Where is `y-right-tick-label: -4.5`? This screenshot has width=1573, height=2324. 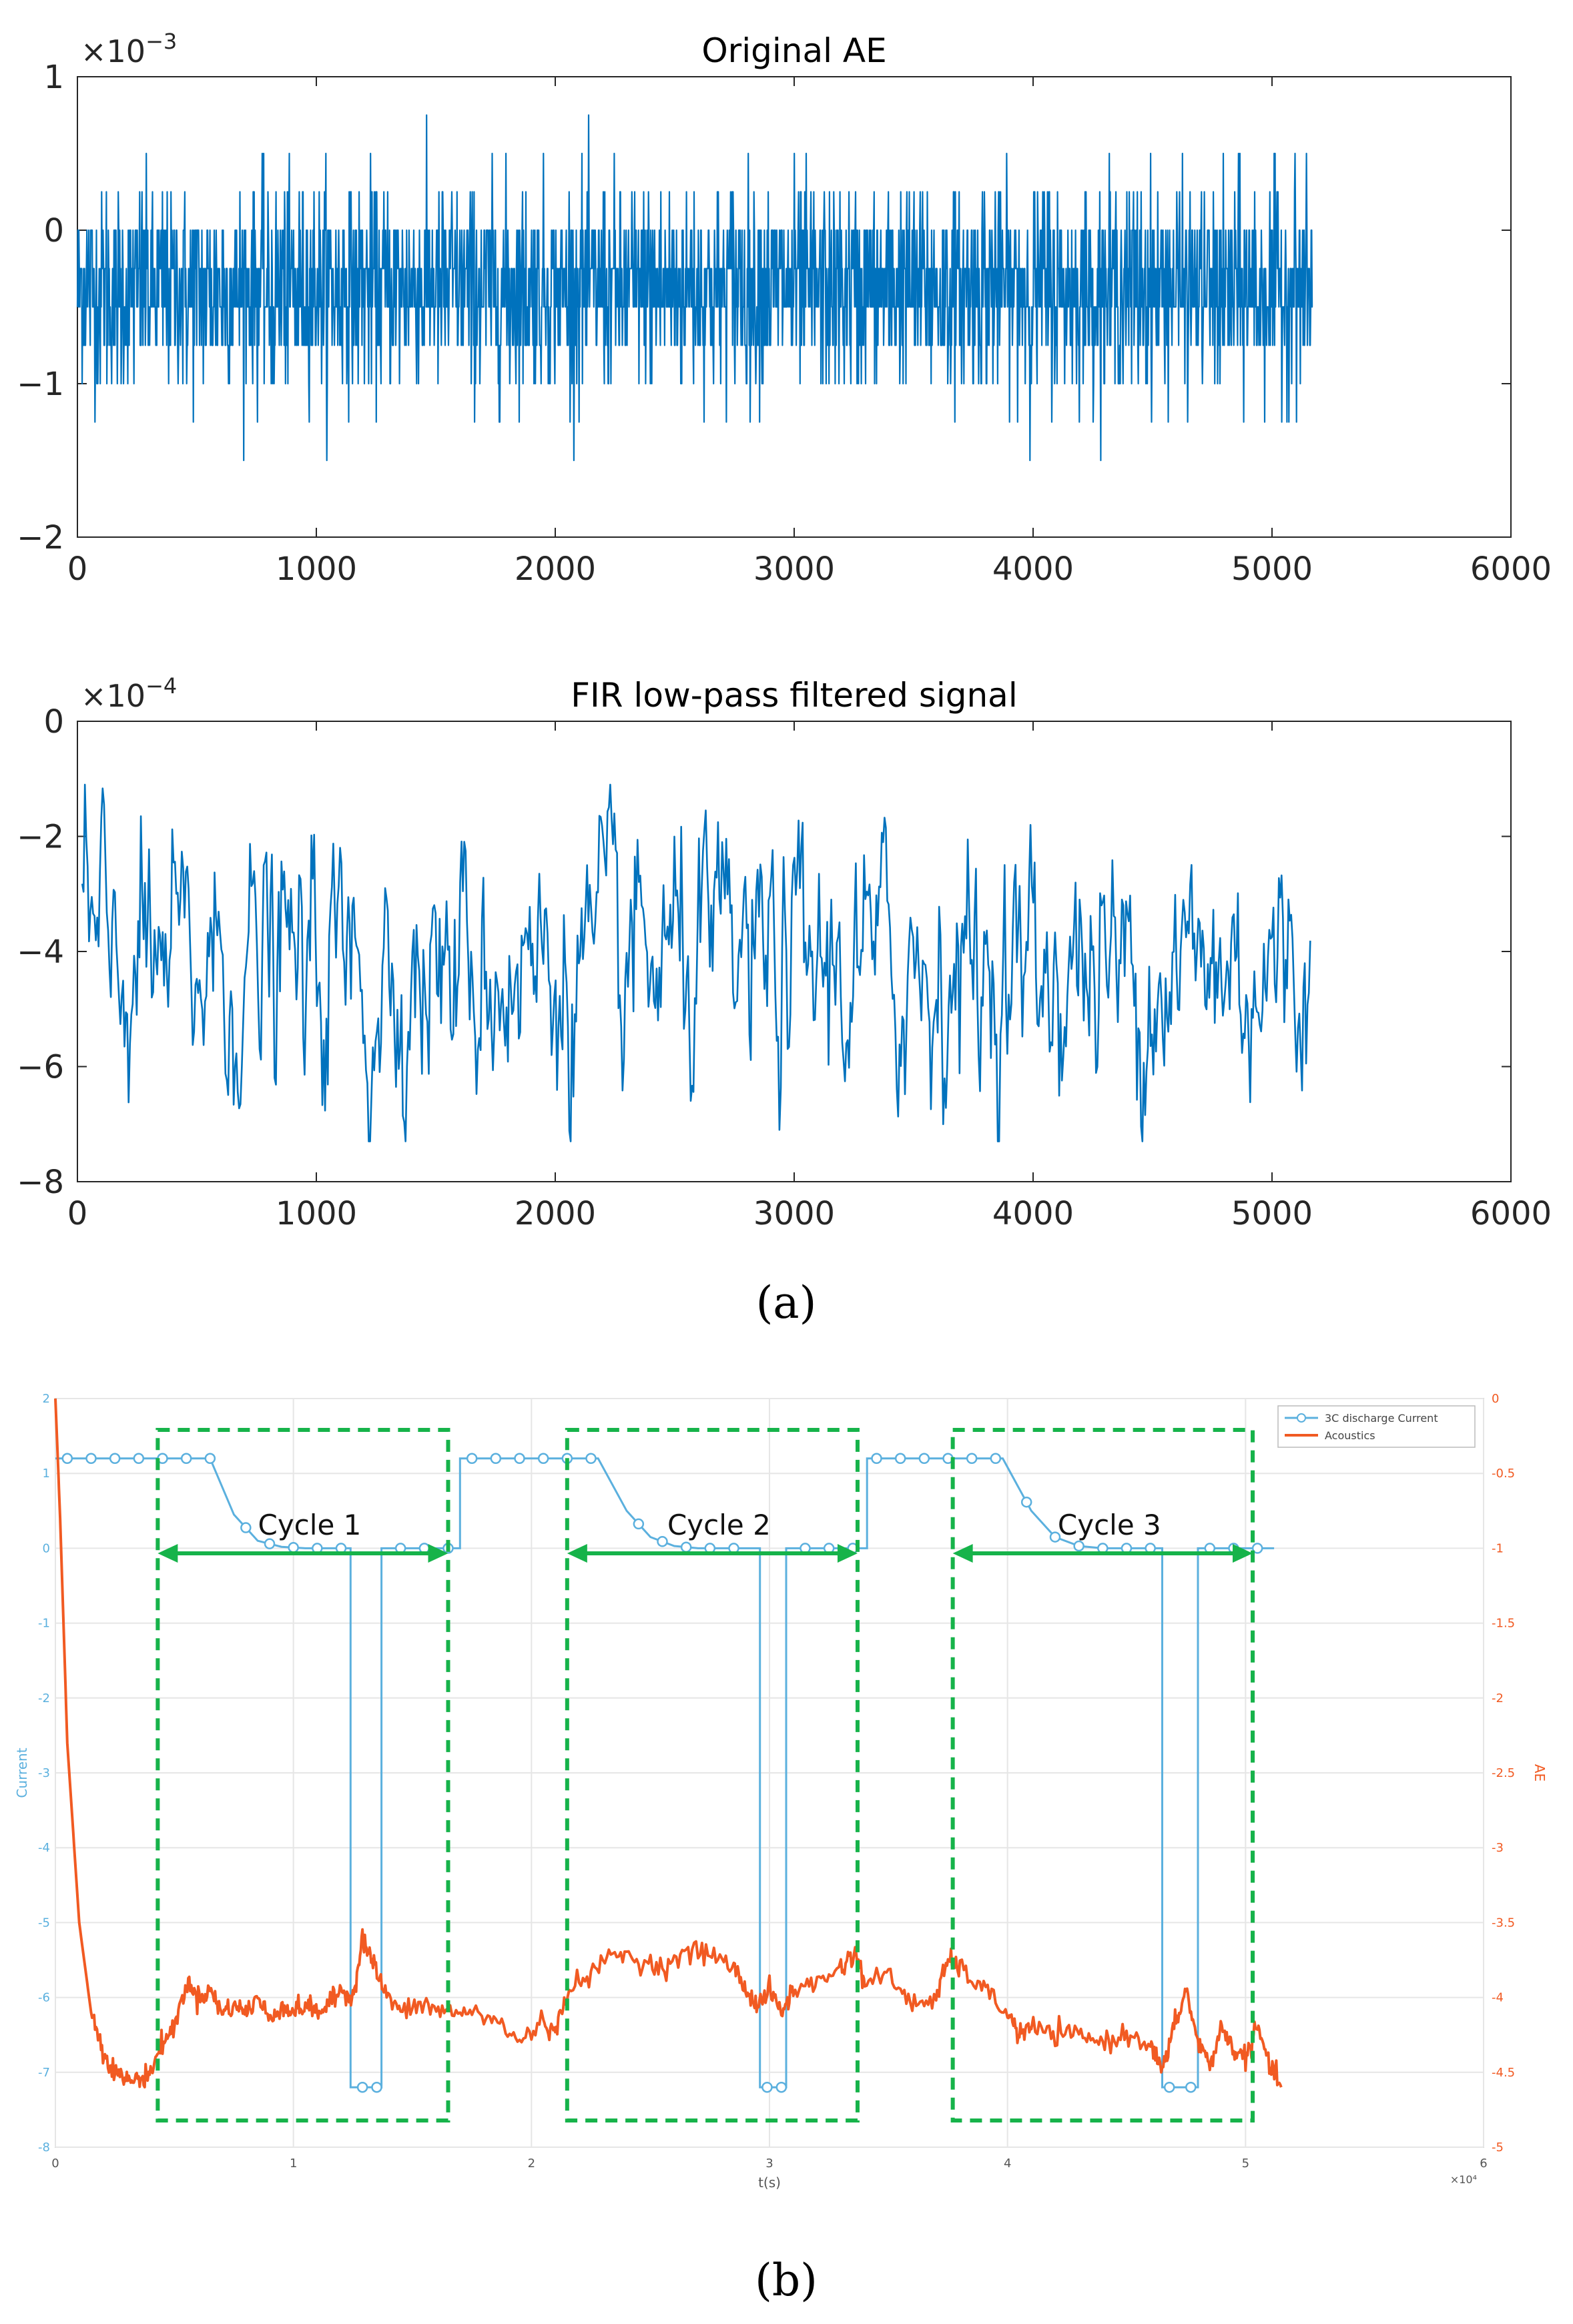 y-right-tick-label: -4.5 is located at coordinates (1504, 2073).